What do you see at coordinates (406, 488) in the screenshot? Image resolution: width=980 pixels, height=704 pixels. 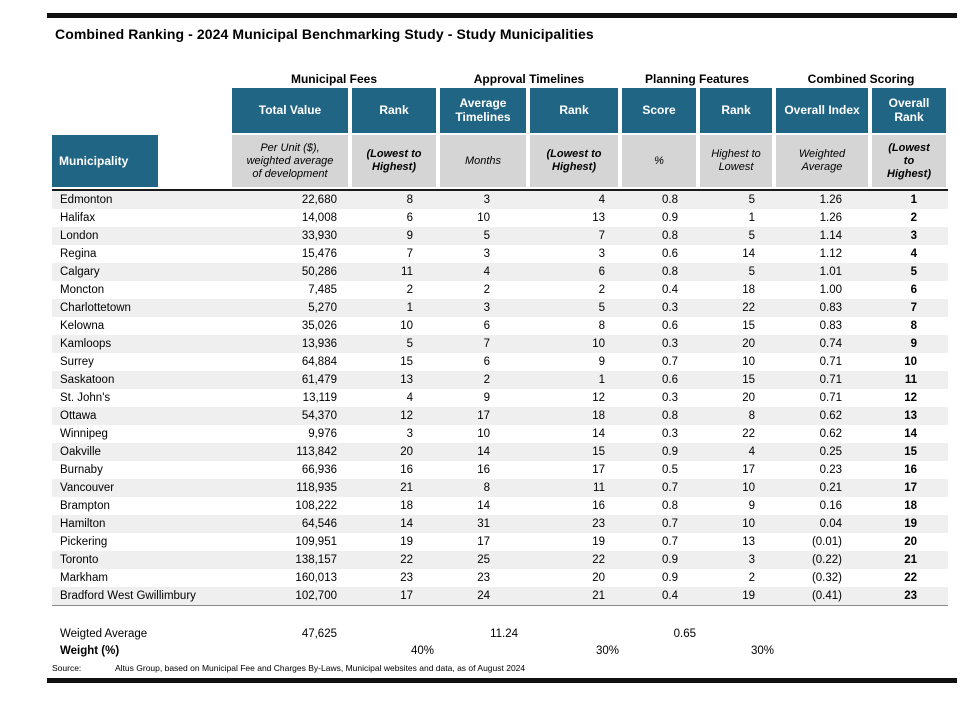 I see `cell-fees_rank: 21` at bounding box center [406, 488].